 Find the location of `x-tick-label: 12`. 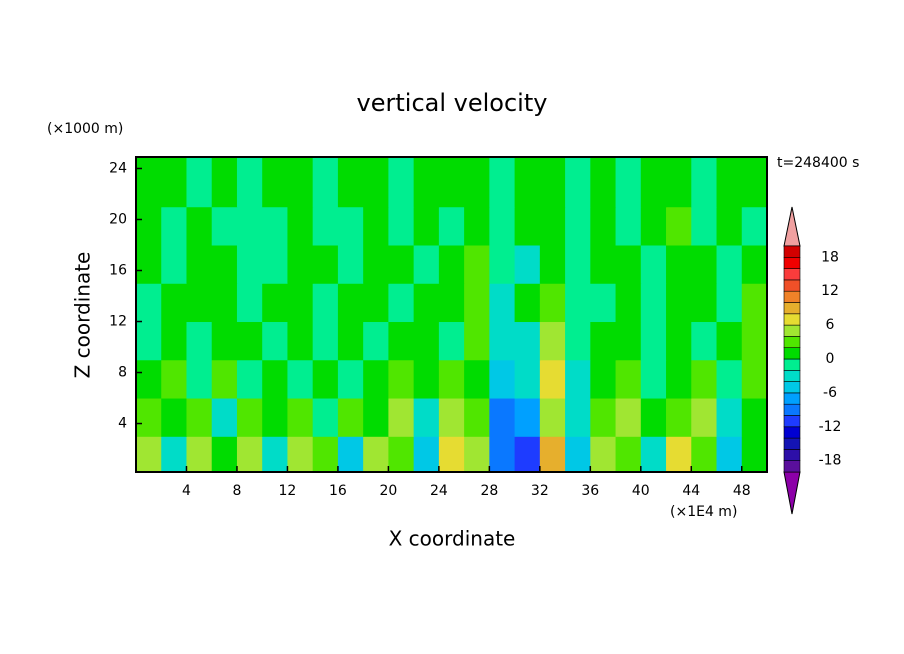

x-tick-label: 12 is located at coordinates (288, 491).